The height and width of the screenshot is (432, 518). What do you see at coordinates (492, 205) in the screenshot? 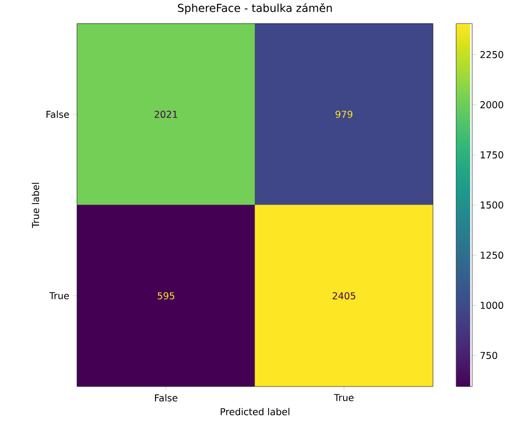
I see `color-bar-label: 1500` at bounding box center [492, 205].